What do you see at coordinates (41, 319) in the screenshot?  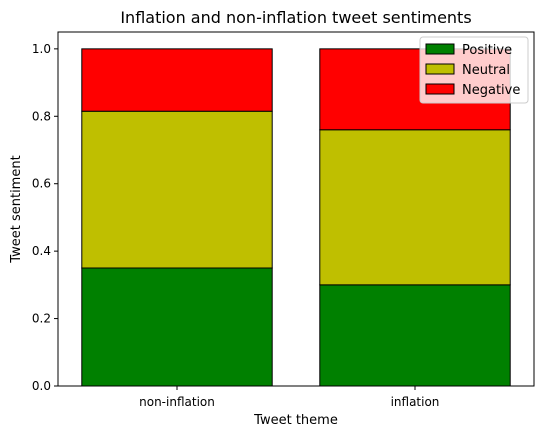 I see `y-tick-label: 0.2` at bounding box center [41, 319].